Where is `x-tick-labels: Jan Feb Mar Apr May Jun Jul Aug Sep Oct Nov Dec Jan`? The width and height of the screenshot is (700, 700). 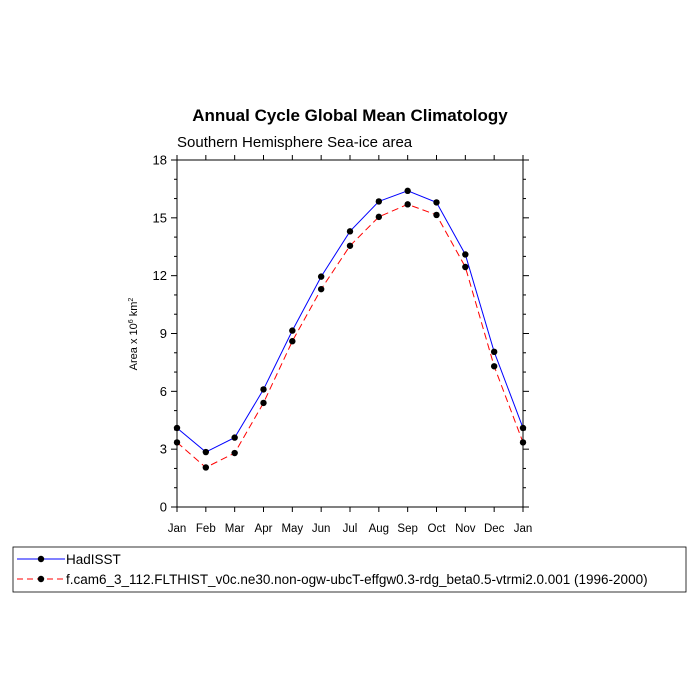
x-tick-labels: Jan Feb Mar Apr May Jun Jul Aug Sep Oct Nov Dec Jan is located at coordinates (350, 529).